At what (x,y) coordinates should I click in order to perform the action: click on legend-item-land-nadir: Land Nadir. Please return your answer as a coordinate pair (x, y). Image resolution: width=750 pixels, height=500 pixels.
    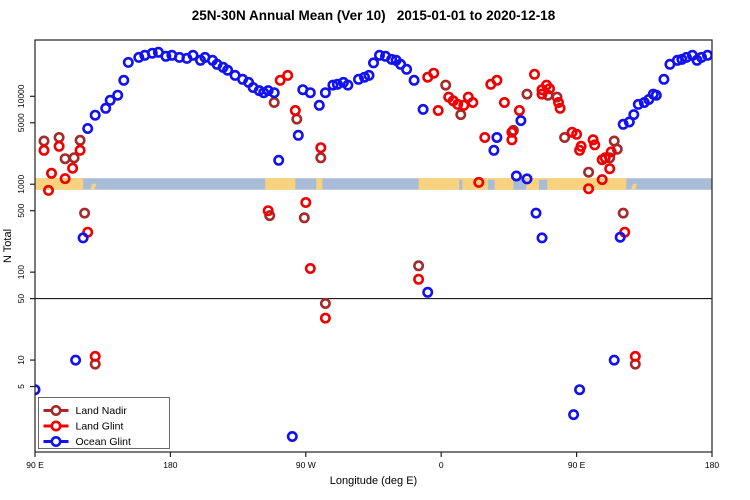
    Looking at the image, I should click on (85, 410).